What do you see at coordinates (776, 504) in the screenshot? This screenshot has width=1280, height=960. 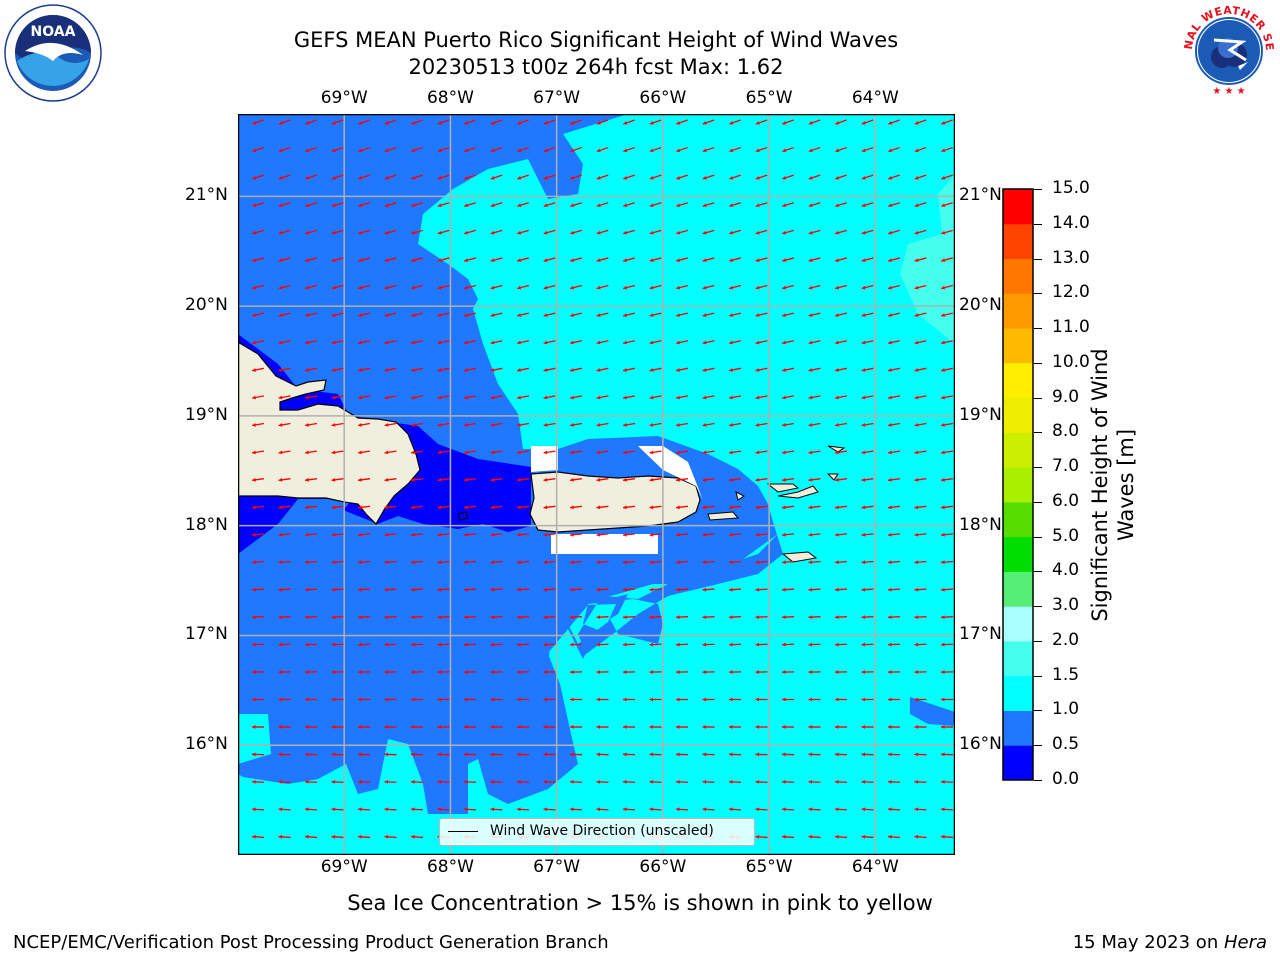 I see `virgin-islands` at bounding box center [776, 504].